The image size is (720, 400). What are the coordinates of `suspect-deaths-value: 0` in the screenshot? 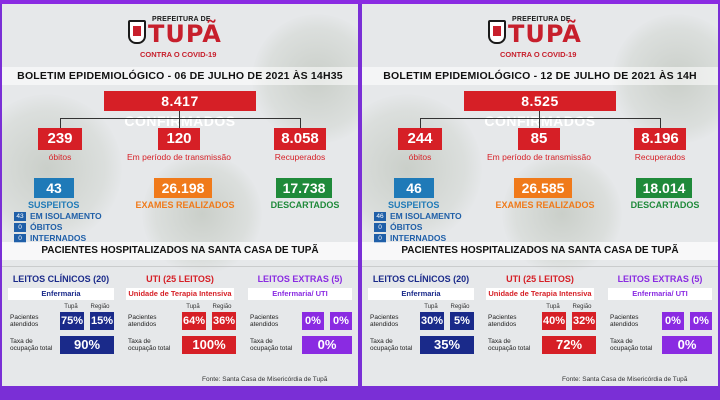 It's located at (380, 227).